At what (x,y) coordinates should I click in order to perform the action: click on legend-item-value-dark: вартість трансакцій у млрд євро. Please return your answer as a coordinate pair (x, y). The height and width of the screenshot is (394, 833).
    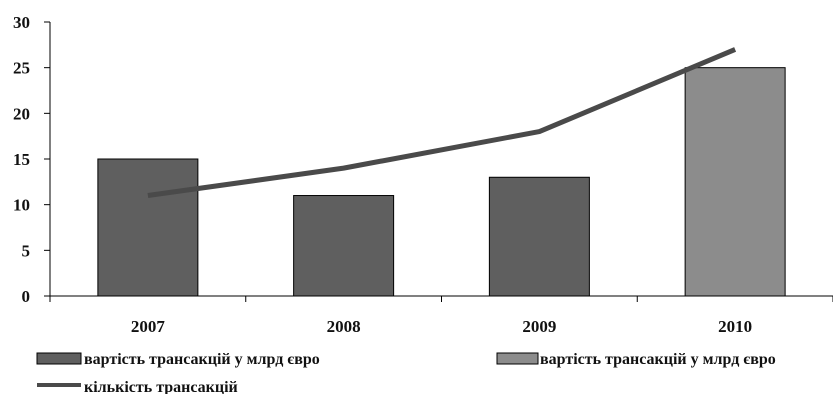
    Looking at the image, I should click on (178, 359).